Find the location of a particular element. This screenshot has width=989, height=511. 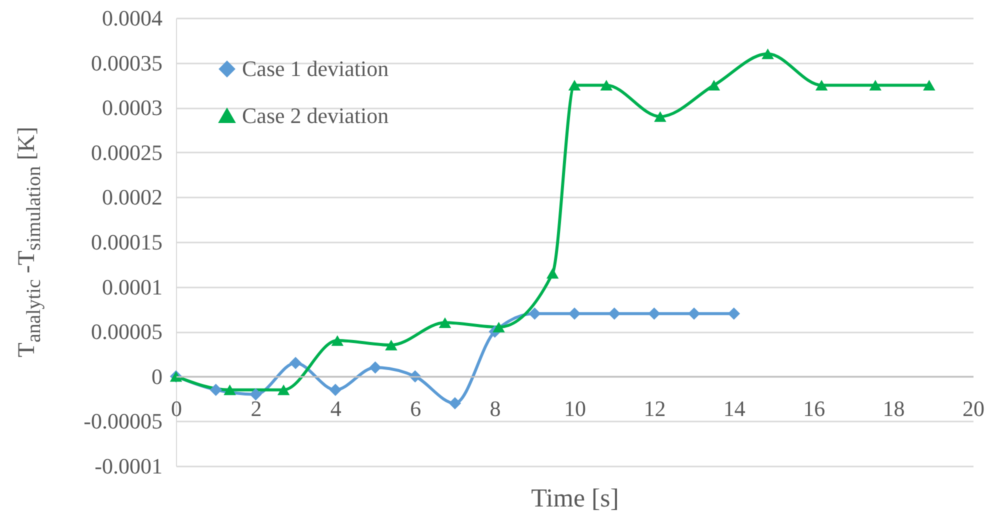

x-tick-label: 6 is located at coordinates (416, 408).